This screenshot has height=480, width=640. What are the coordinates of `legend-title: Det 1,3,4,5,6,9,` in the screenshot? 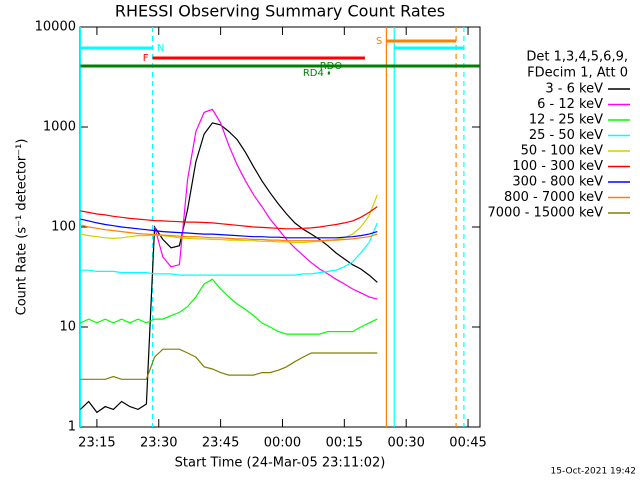 It's located at (577, 57).